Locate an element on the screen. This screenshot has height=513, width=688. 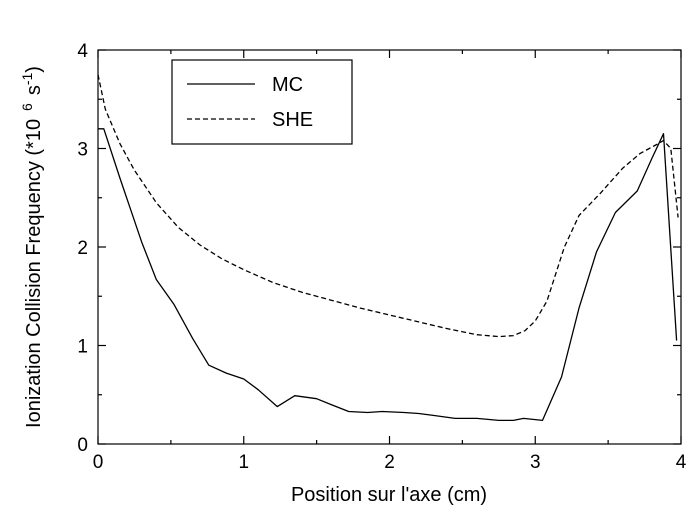
y-tick-label: 1 is located at coordinates (82, 347).